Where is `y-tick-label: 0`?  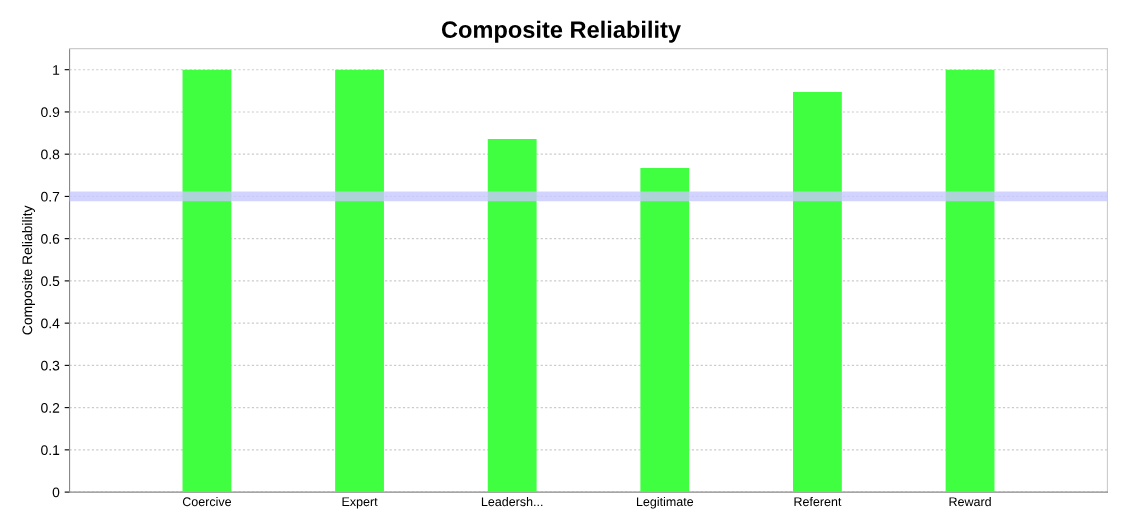 y-tick-label: 0 is located at coordinates (56, 492).